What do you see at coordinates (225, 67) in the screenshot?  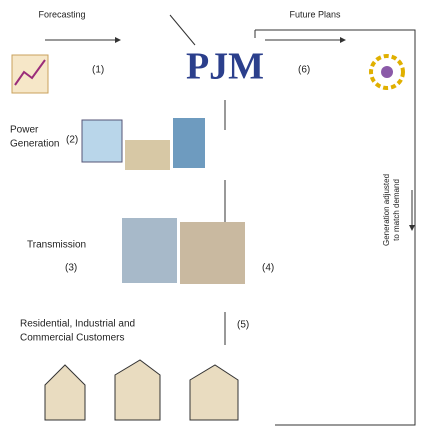 I see `logo: PJM` at bounding box center [225, 67].